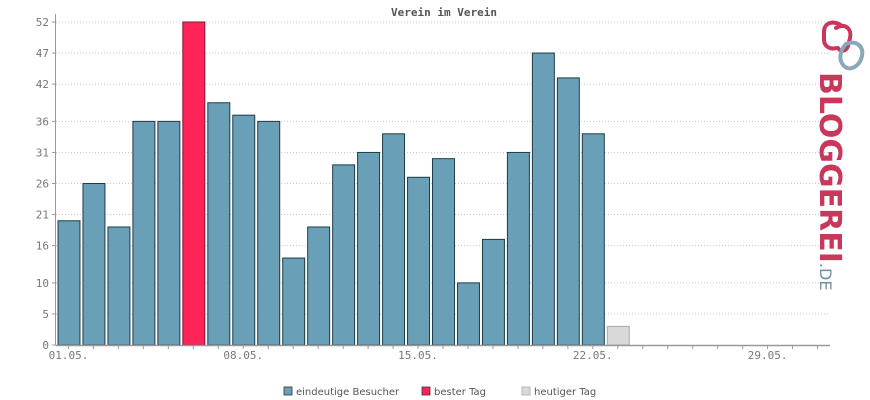 The image size is (870, 400). What do you see at coordinates (243, 355) in the screenshot?
I see `x-tick-label: 08.05.` at bounding box center [243, 355].